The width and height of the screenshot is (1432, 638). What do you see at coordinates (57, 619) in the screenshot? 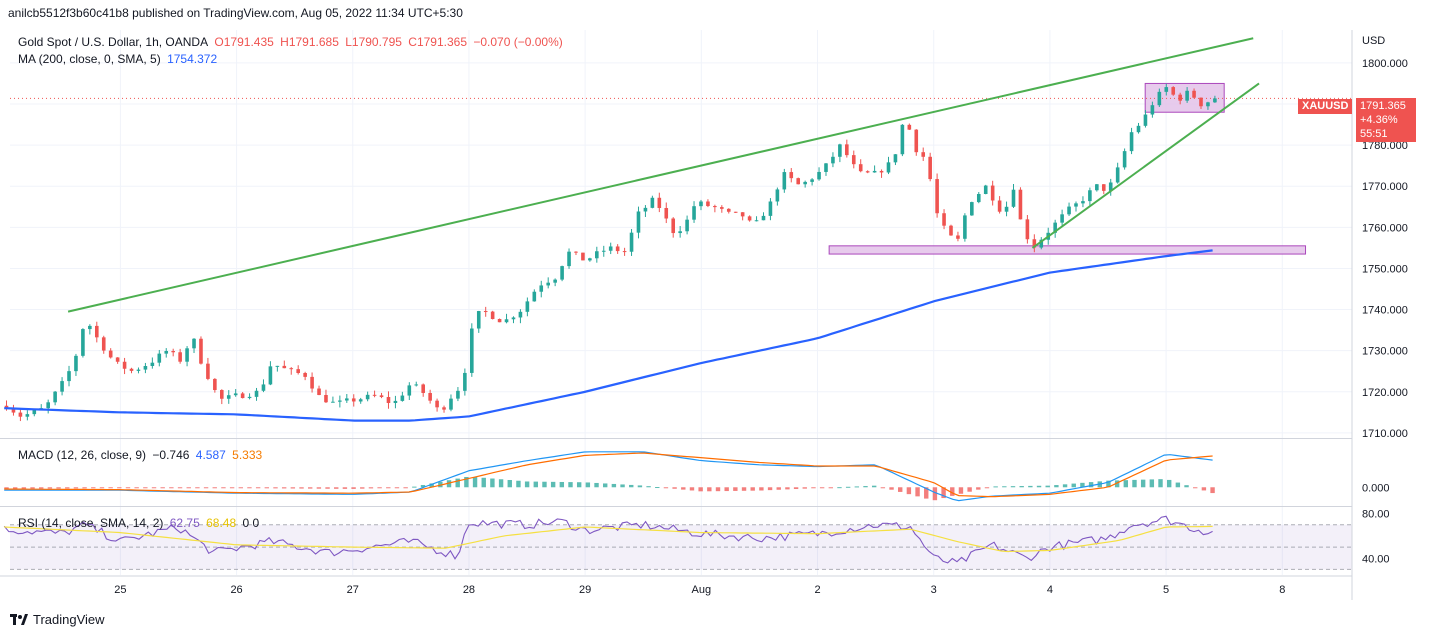
I see `footer-brand: TradingView` at bounding box center [57, 619].